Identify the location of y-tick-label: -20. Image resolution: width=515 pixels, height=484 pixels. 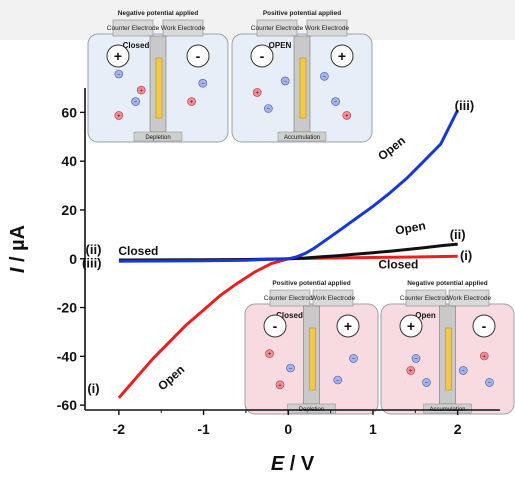
(67, 308).